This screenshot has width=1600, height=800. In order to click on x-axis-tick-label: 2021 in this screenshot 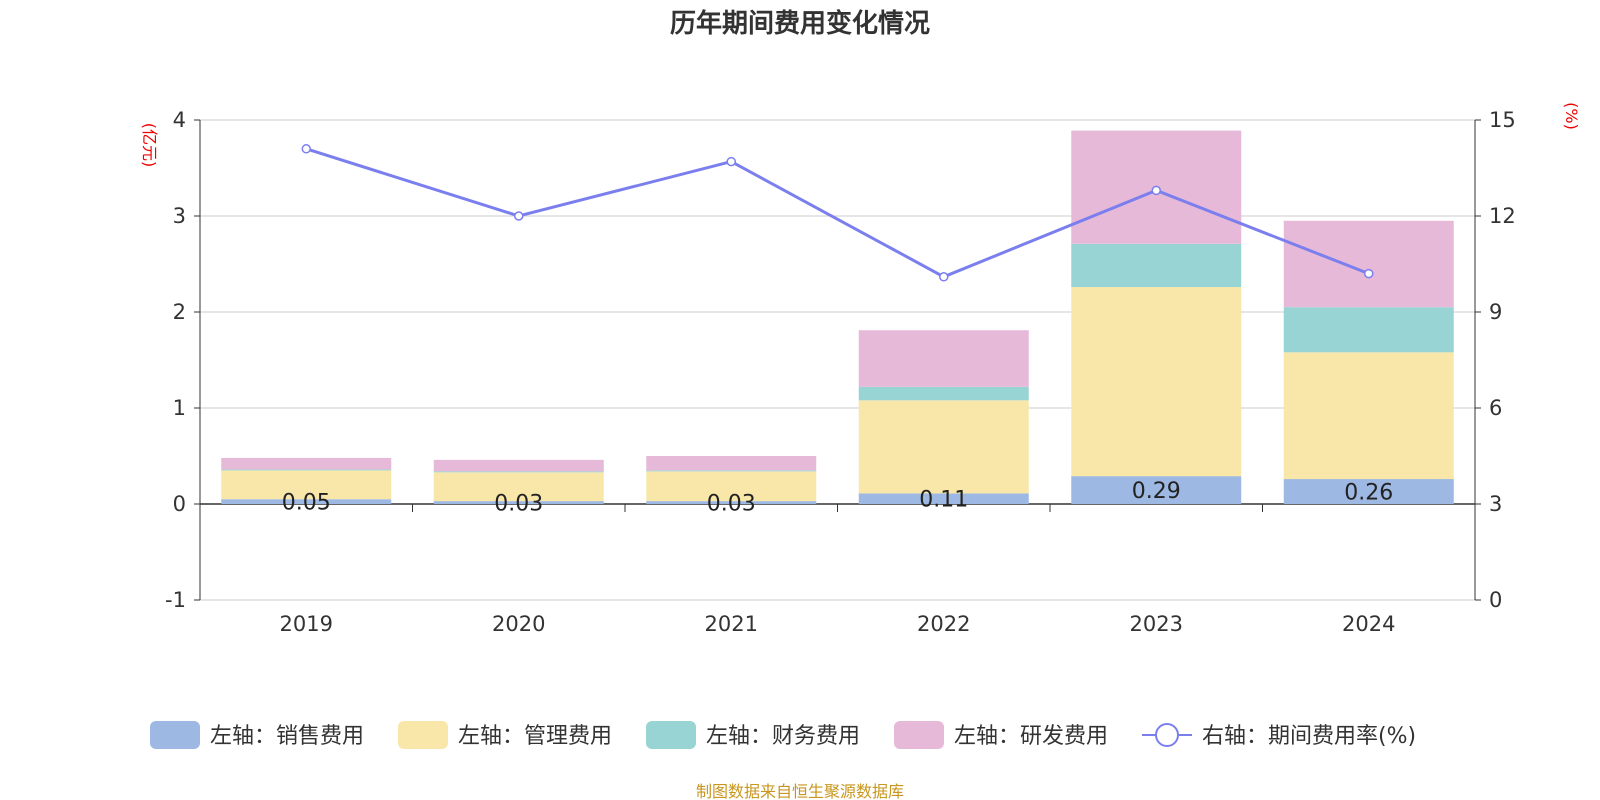, I will do `click(731, 624)`.